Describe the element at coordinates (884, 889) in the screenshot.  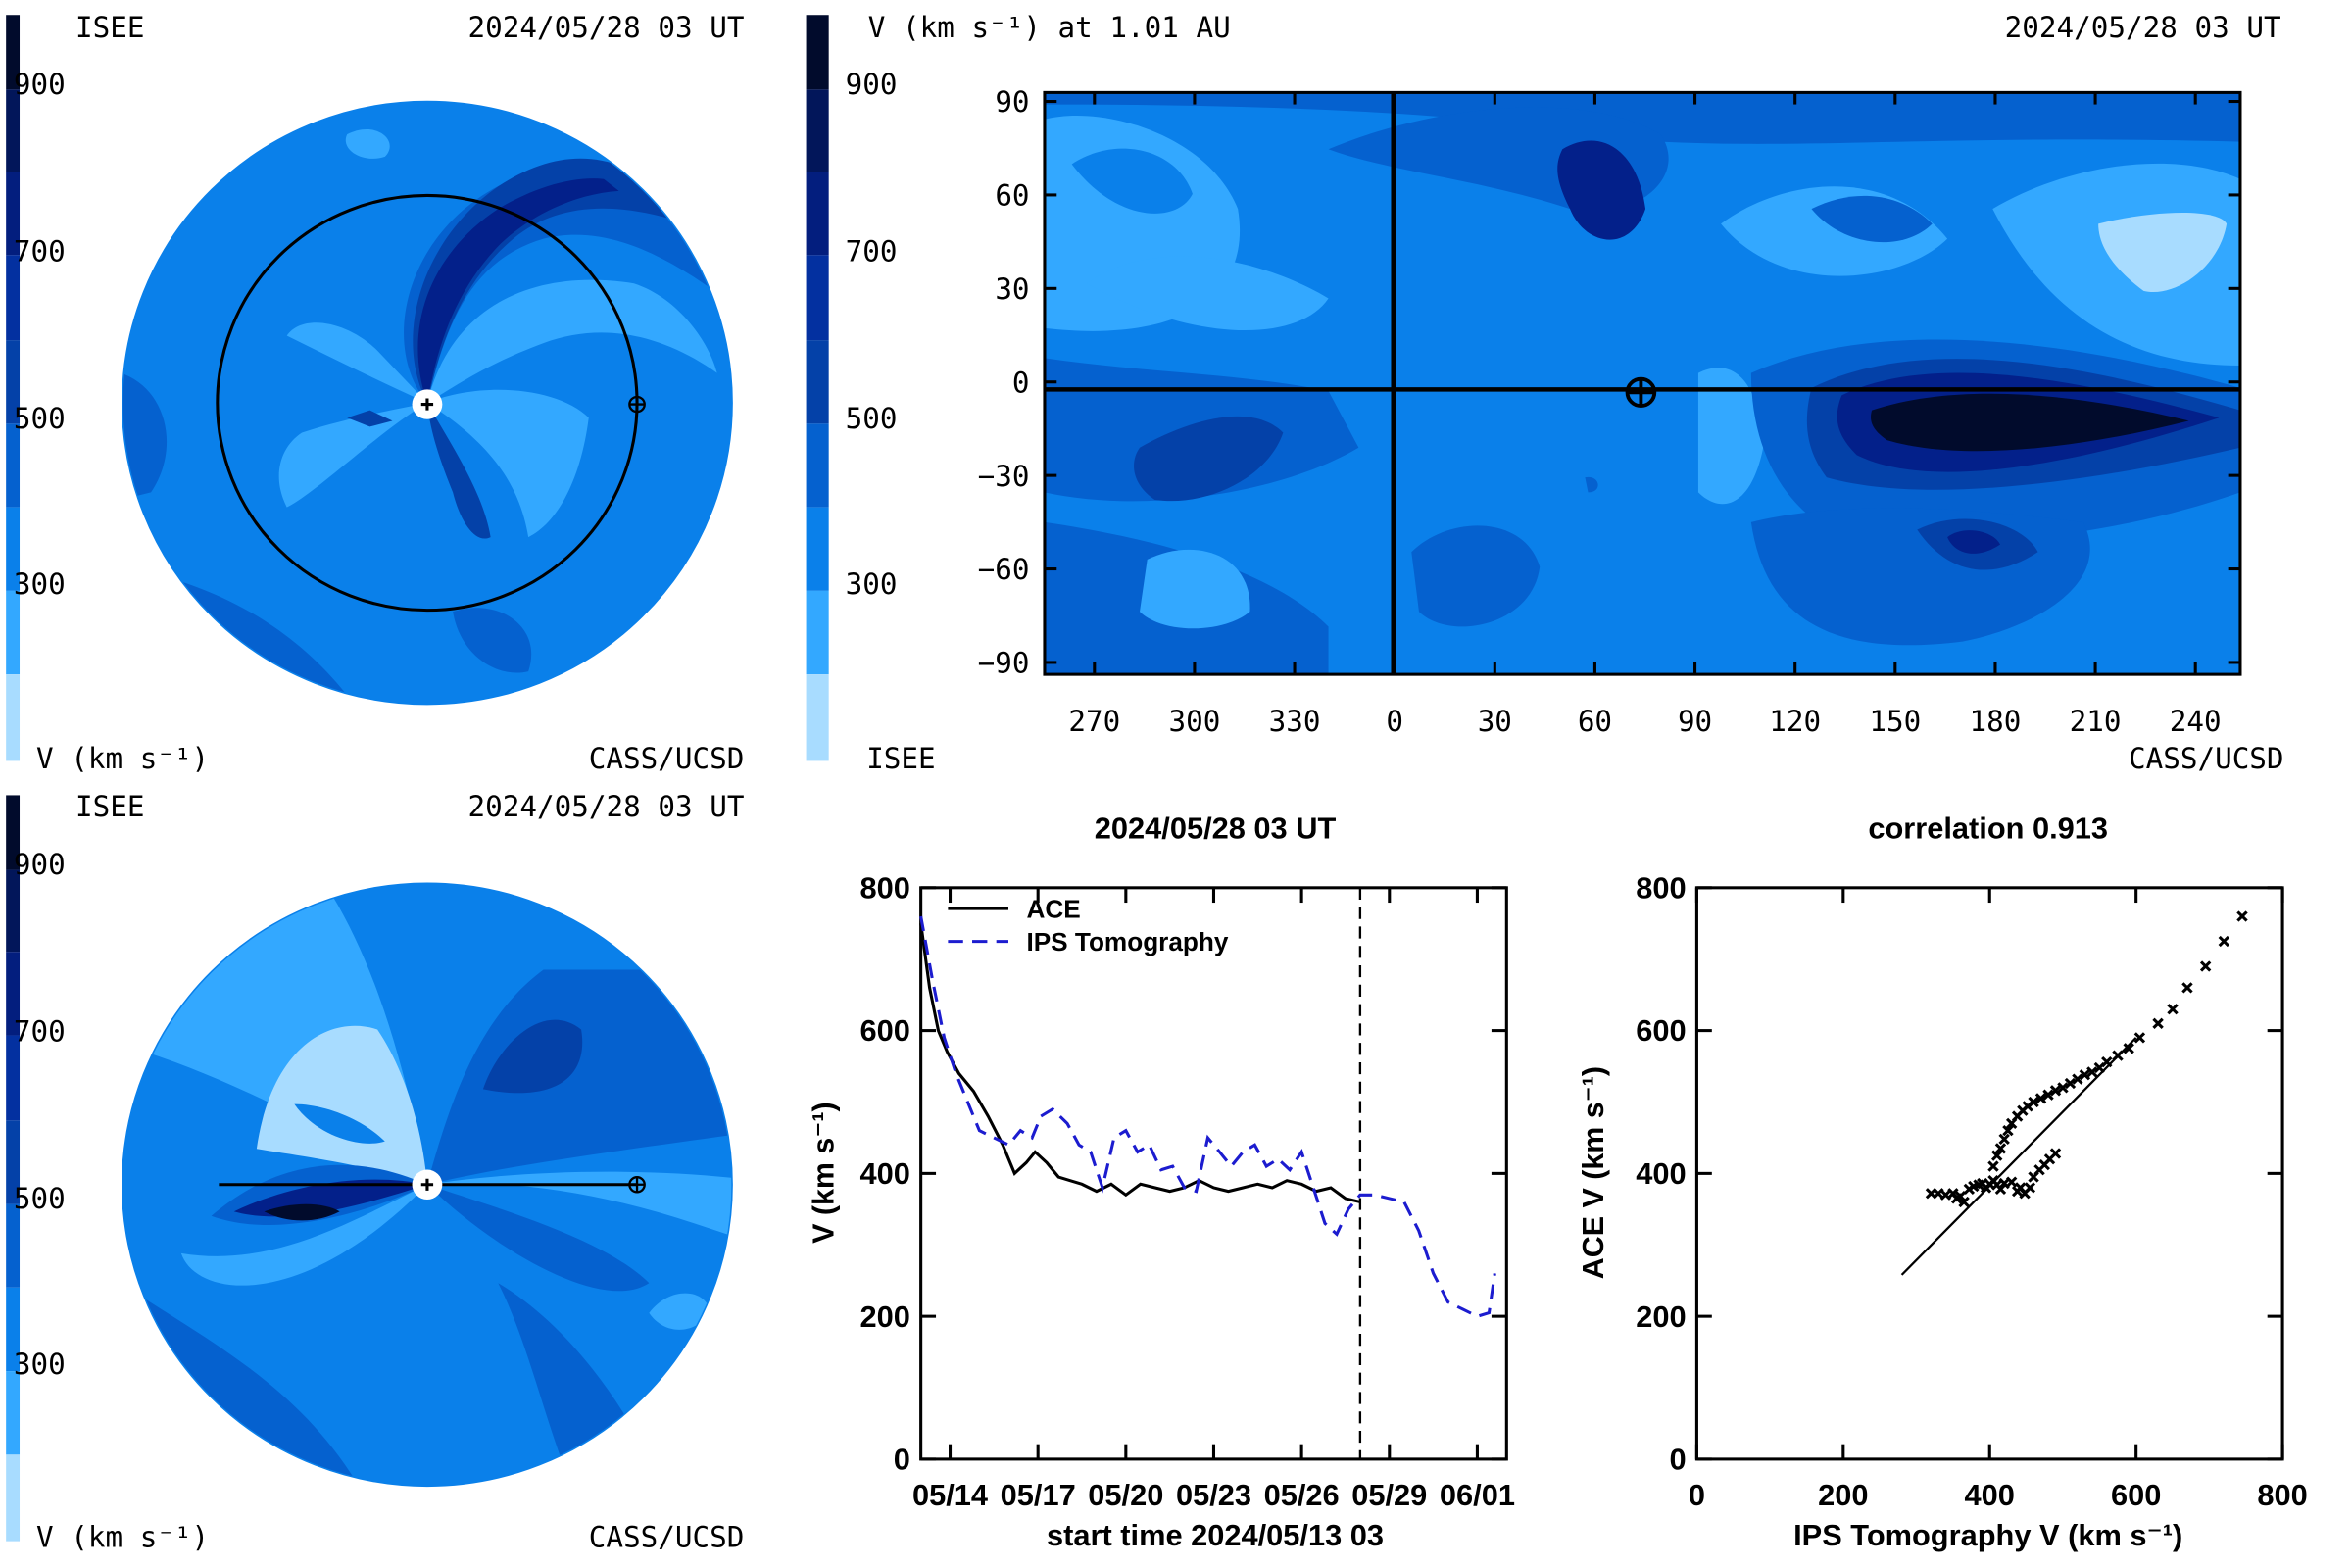
I see `ts-y-tick-label: 800` at that location.